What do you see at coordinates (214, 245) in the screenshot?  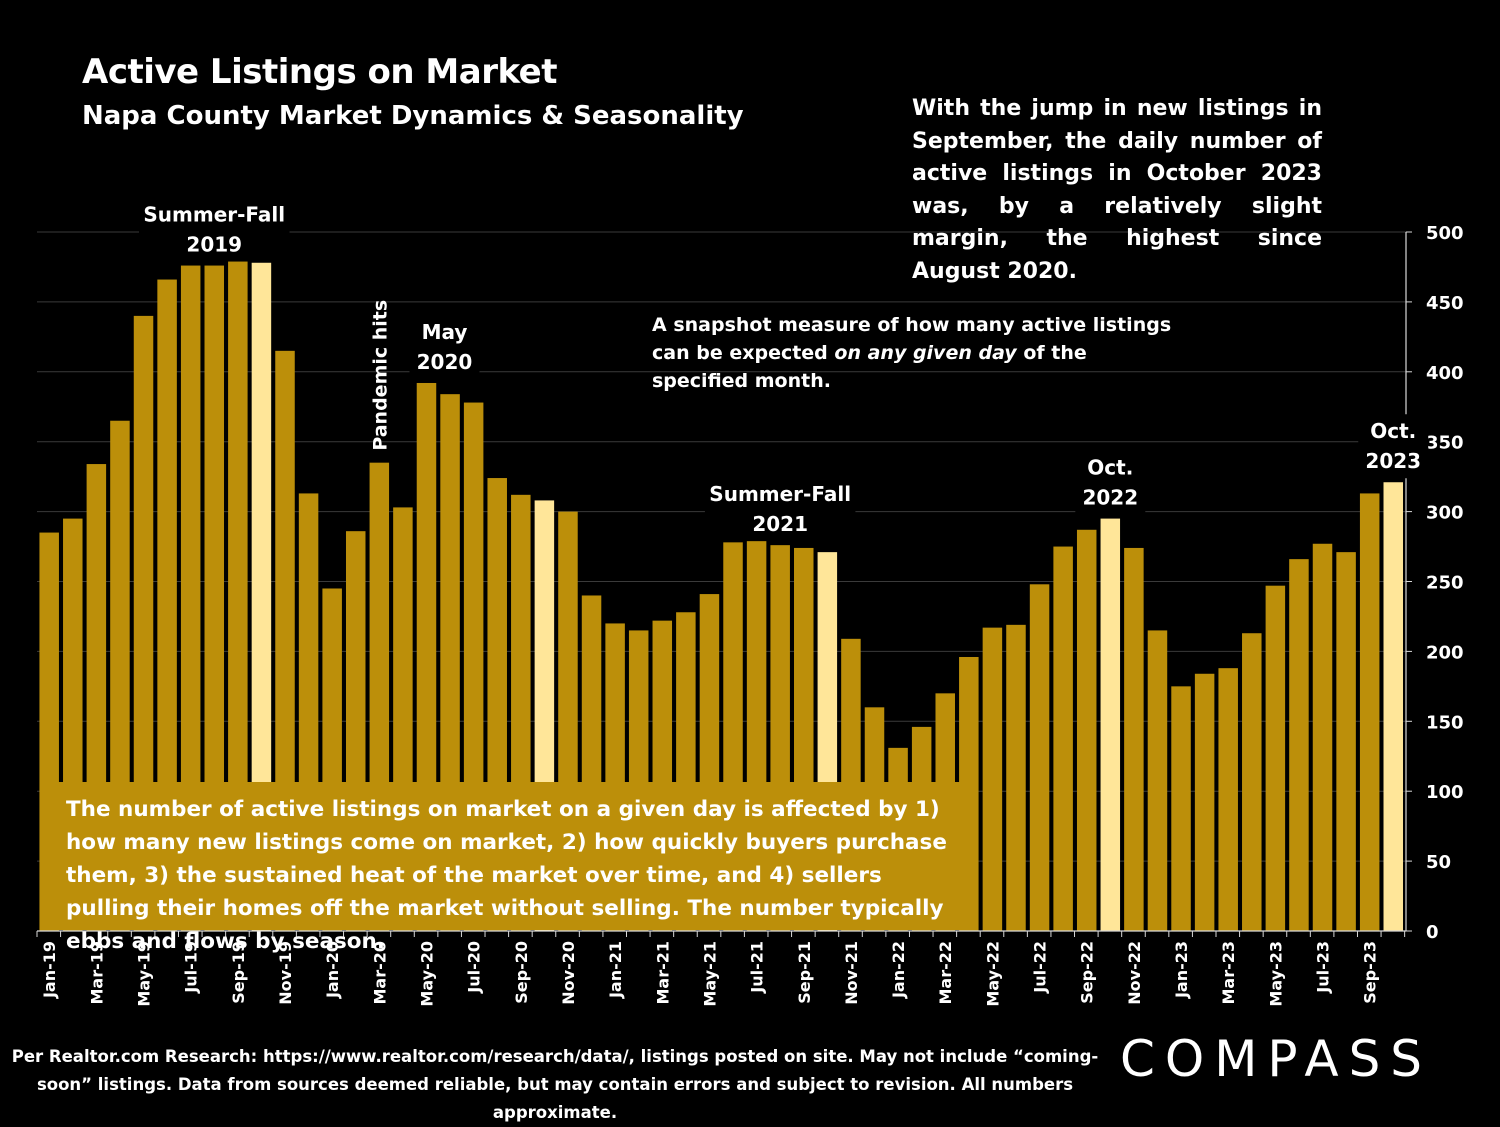 I see `annotation-label: 2019` at bounding box center [214, 245].